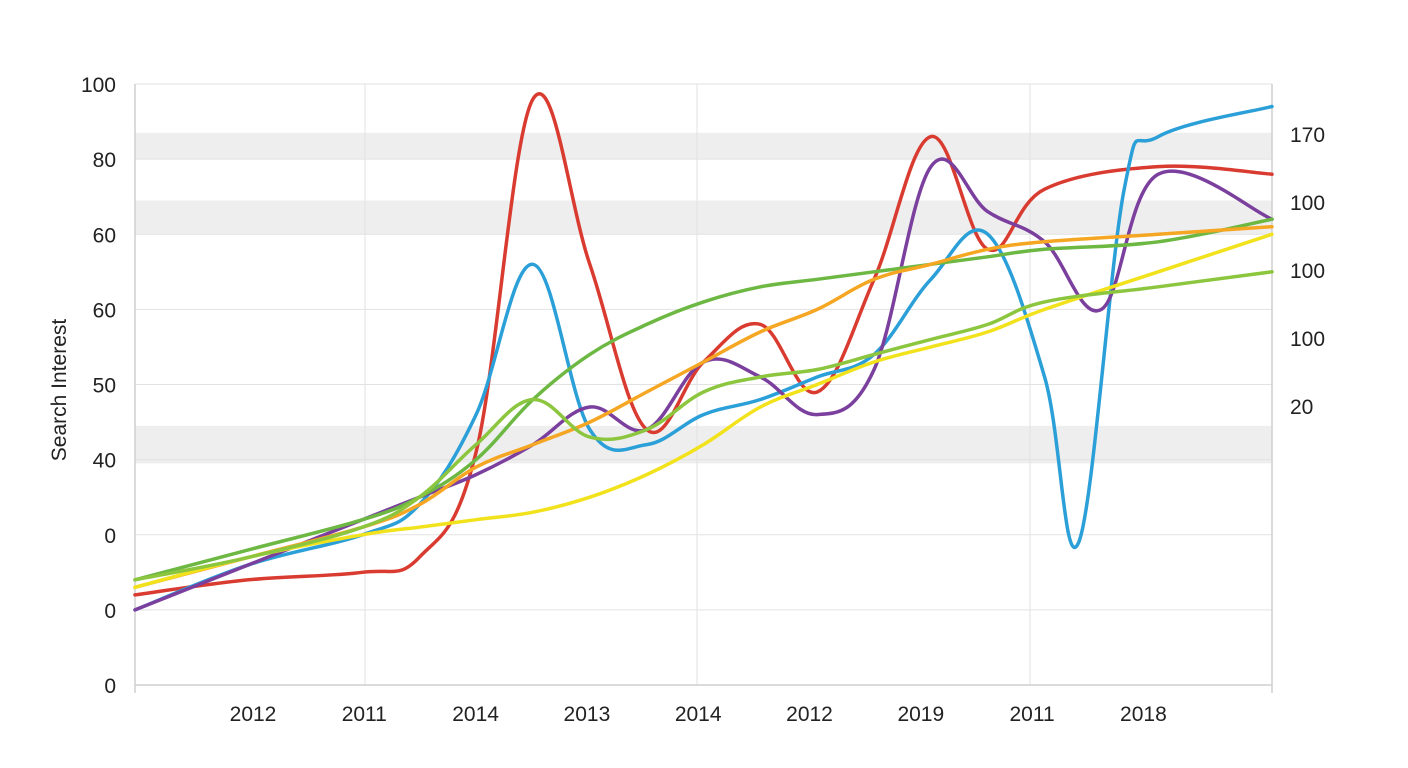  Describe the element at coordinates (104, 461) in the screenshot. I see `y-tick-label: 40` at that location.